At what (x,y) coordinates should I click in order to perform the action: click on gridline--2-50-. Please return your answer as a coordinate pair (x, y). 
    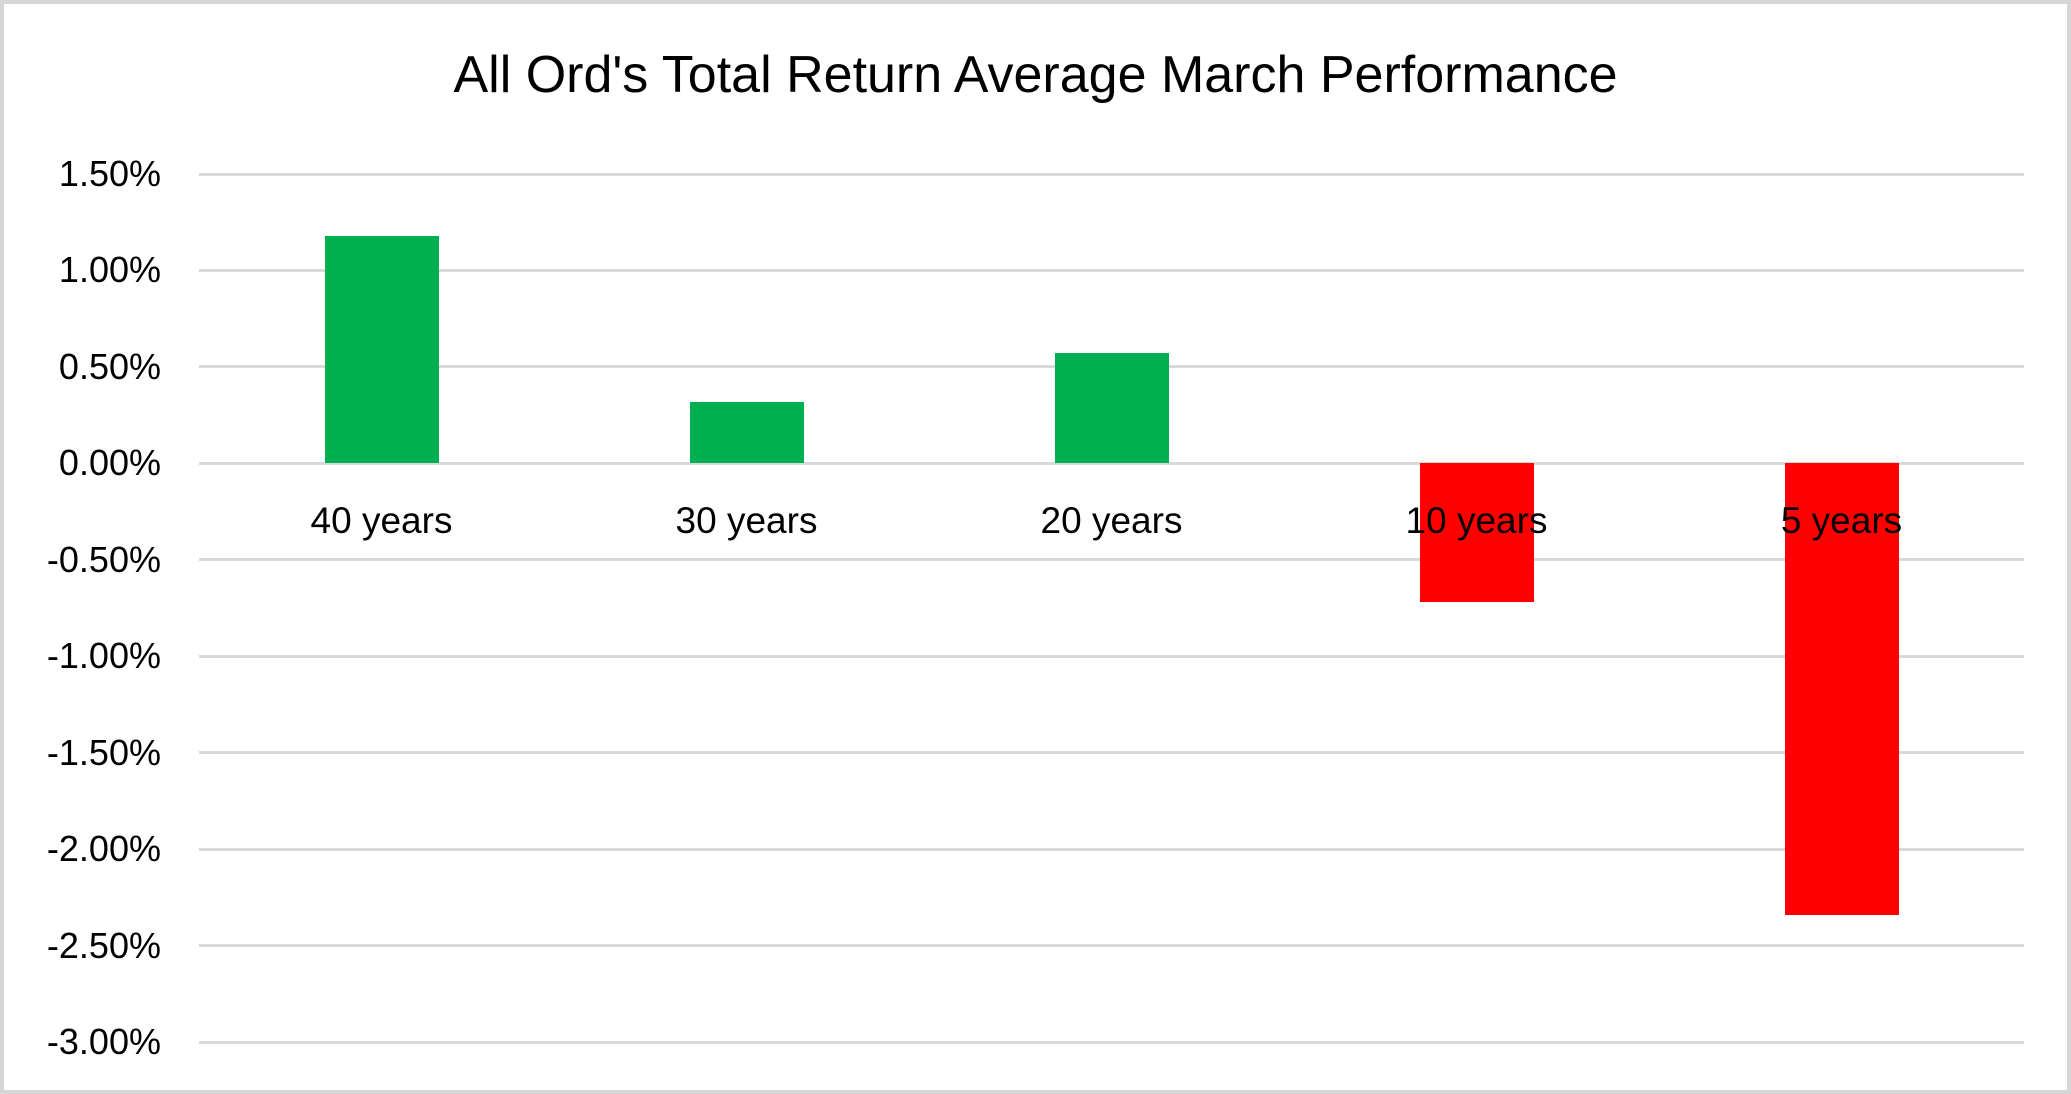
    Looking at the image, I should click on (1111, 946).